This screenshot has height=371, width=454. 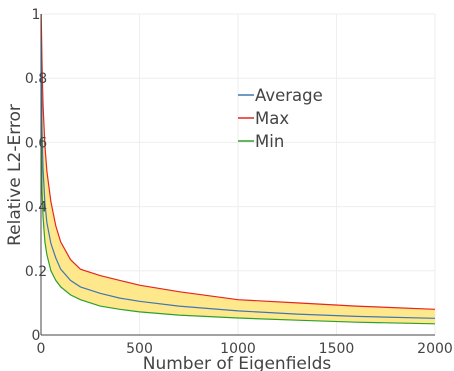 What do you see at coordinates (36, 208) in the screenshot?
I see `y-tick-label: 0.4` at bounding box center [36, 208].